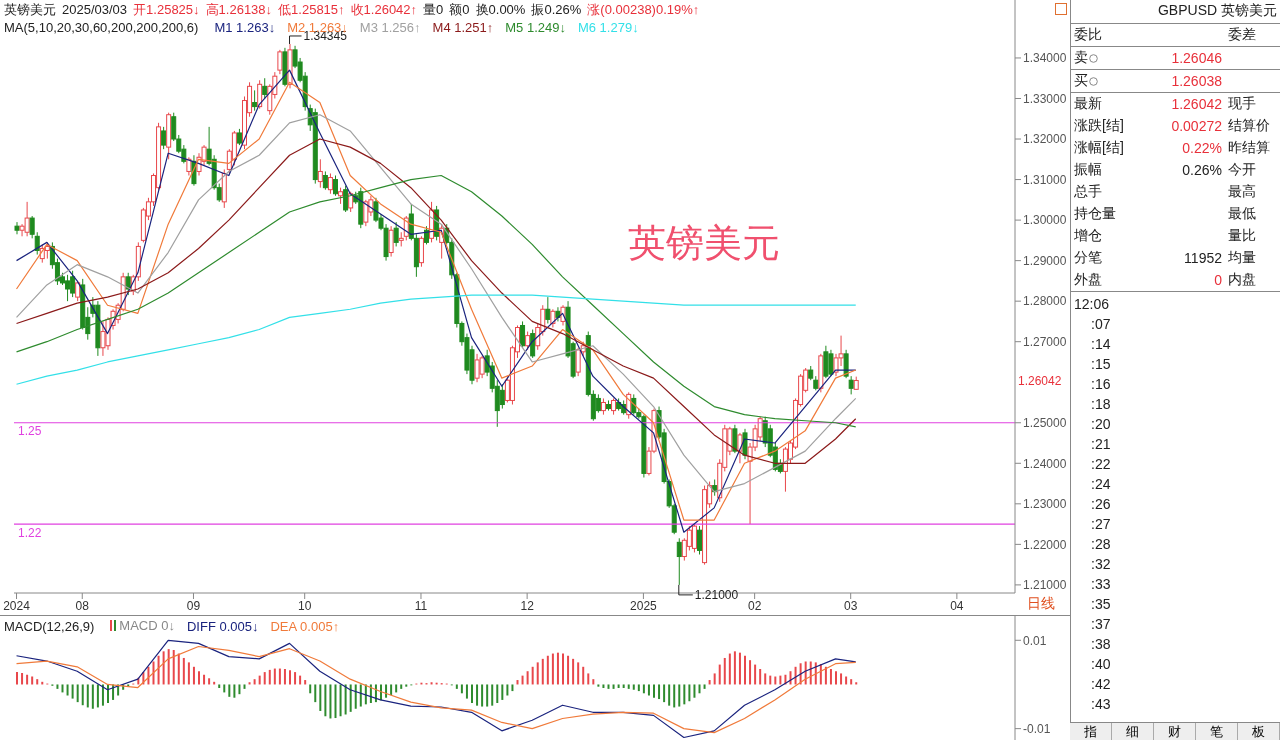  What do you see at coordinates (1101, 624) in the screenshot?
I see `text: :37` at bounding box center [1101, 624].